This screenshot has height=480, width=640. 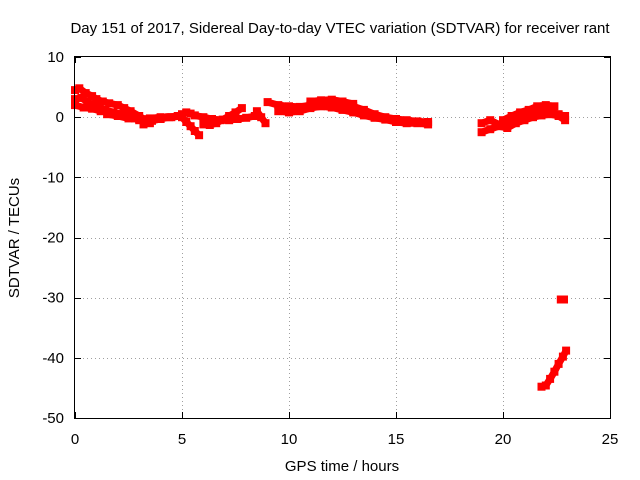 I want to click on y-tick-label: 10, so click(x=55, y=57).